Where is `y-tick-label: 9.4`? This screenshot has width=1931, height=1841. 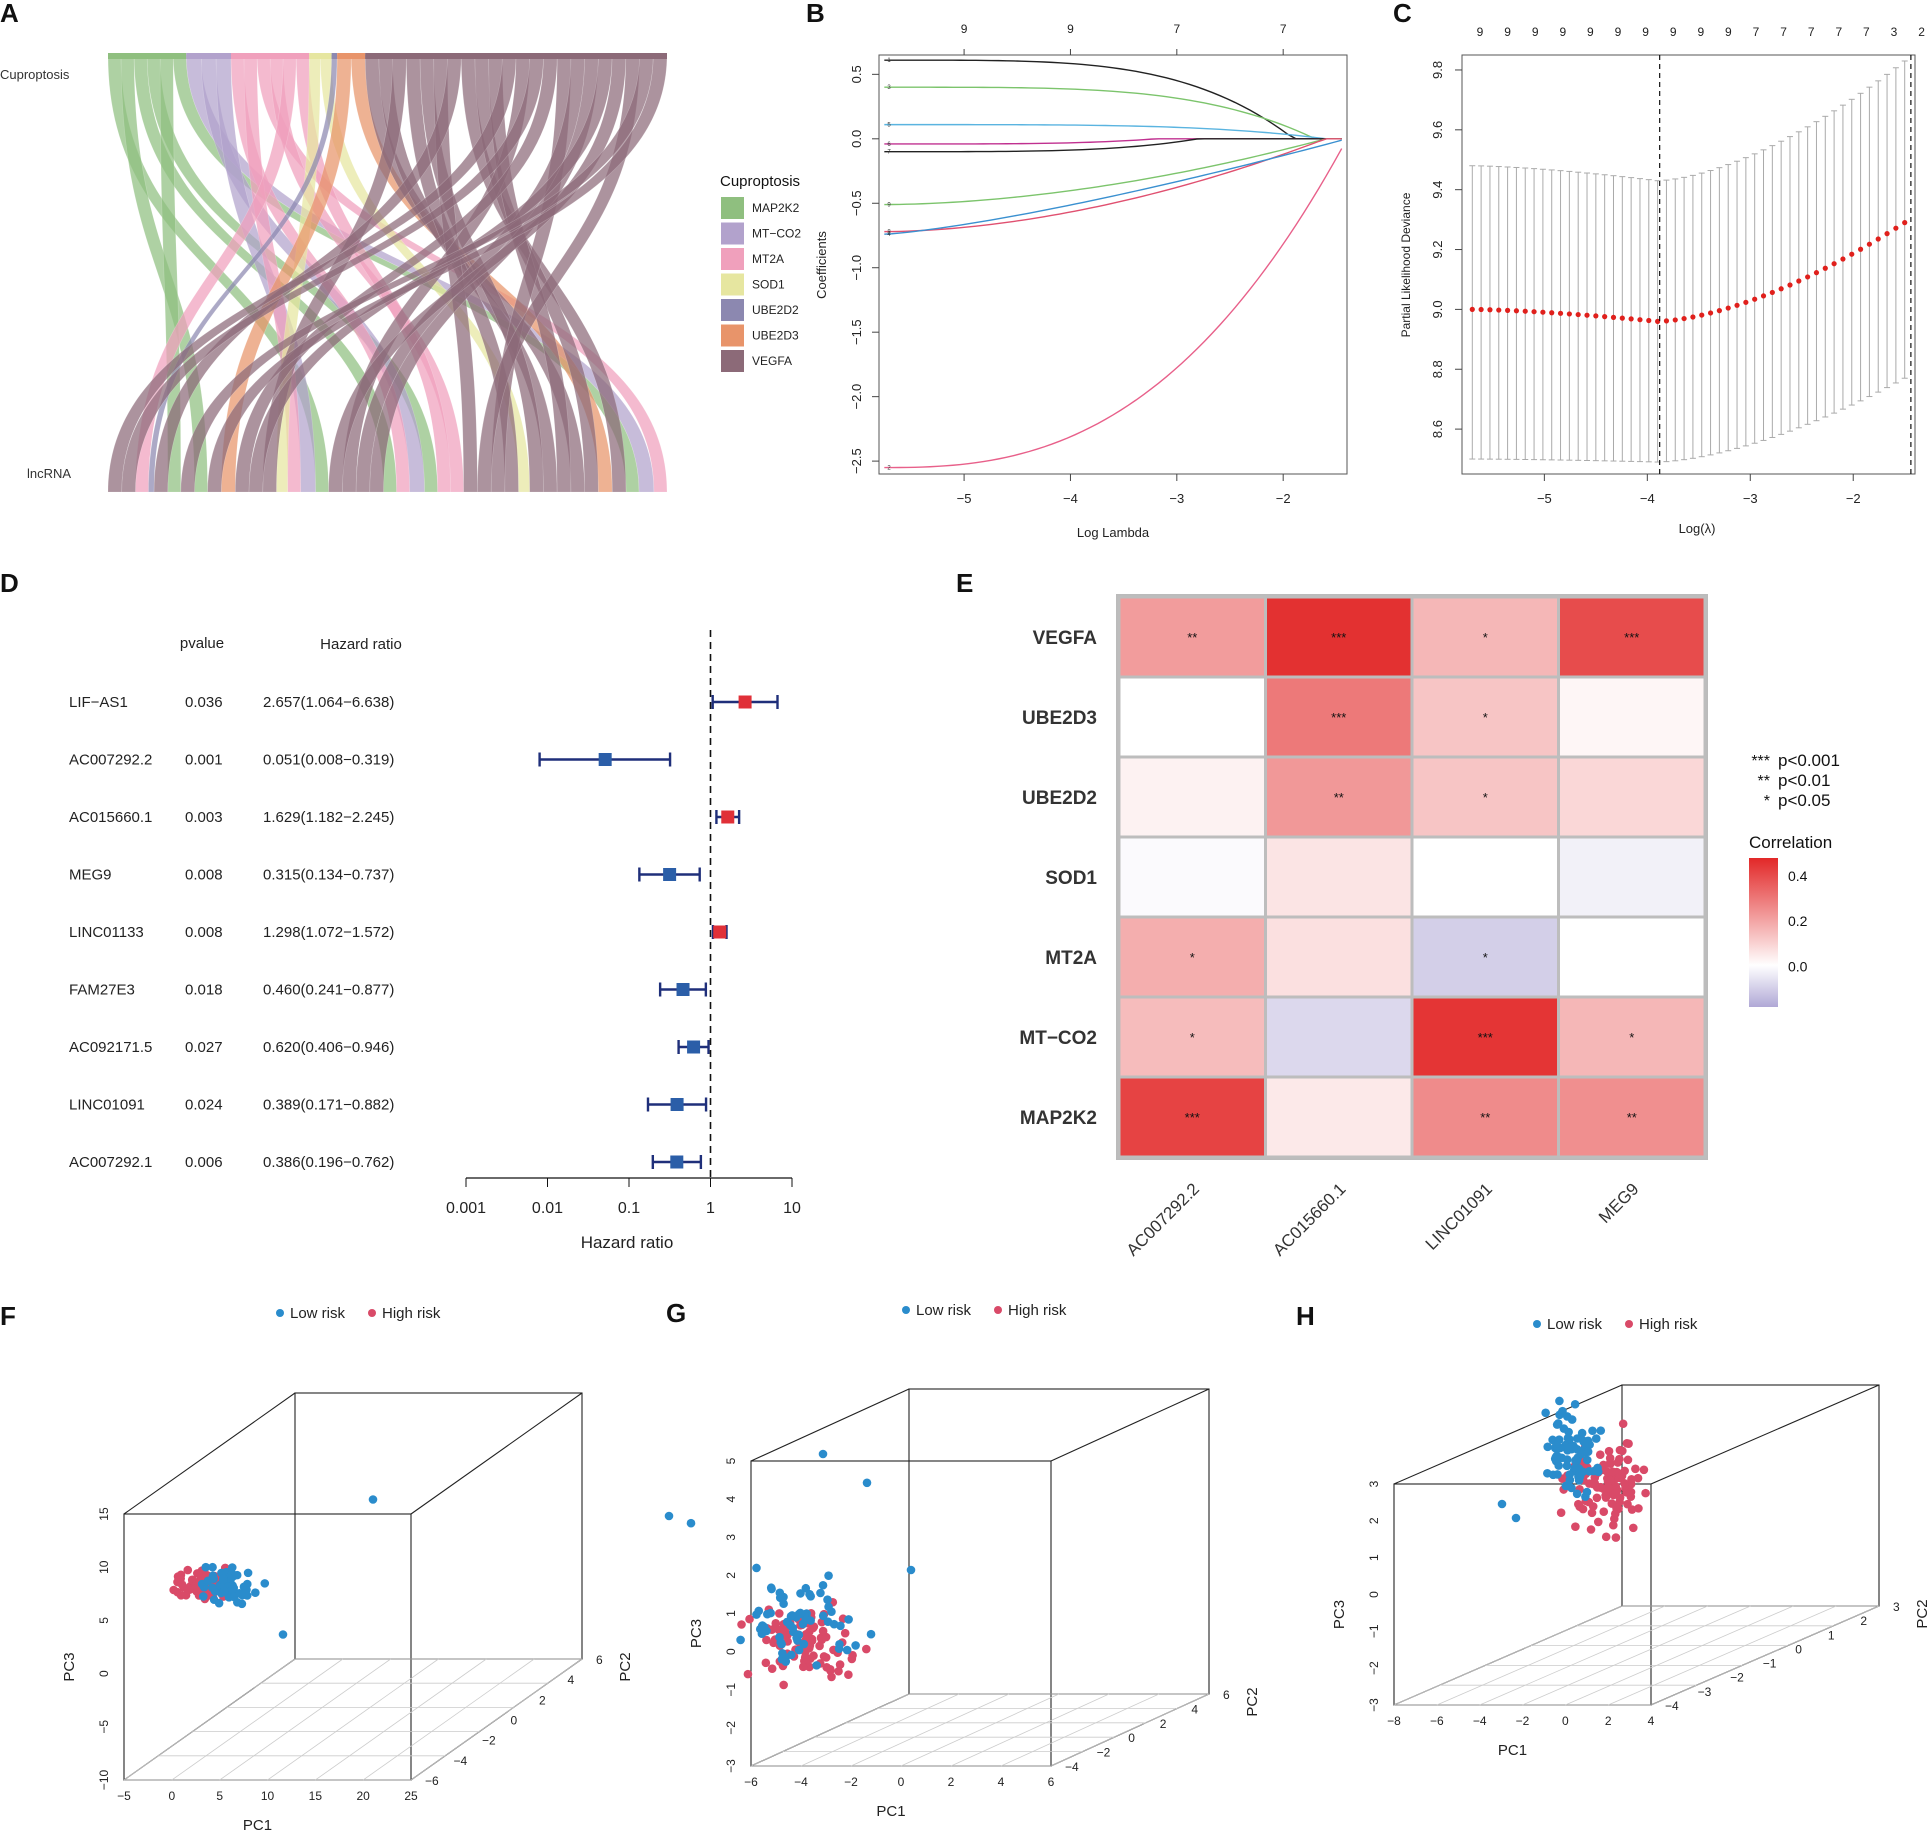
y-tick-label: 9.4 is located at coordinates (1437, 190).